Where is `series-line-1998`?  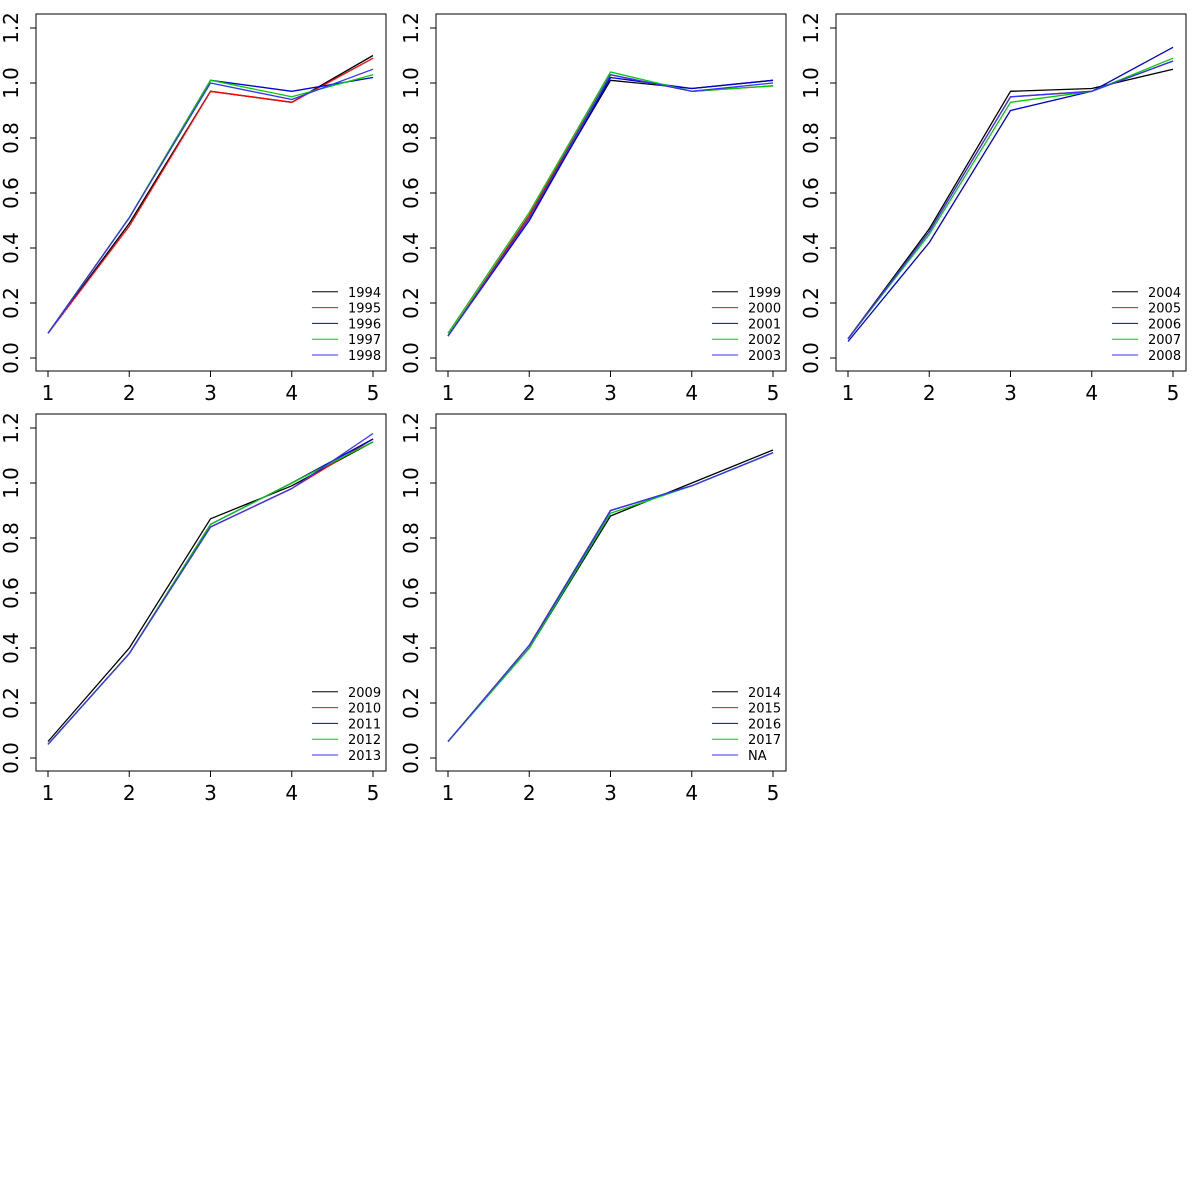 series-line-1998 is located at coordinates (210, 201).